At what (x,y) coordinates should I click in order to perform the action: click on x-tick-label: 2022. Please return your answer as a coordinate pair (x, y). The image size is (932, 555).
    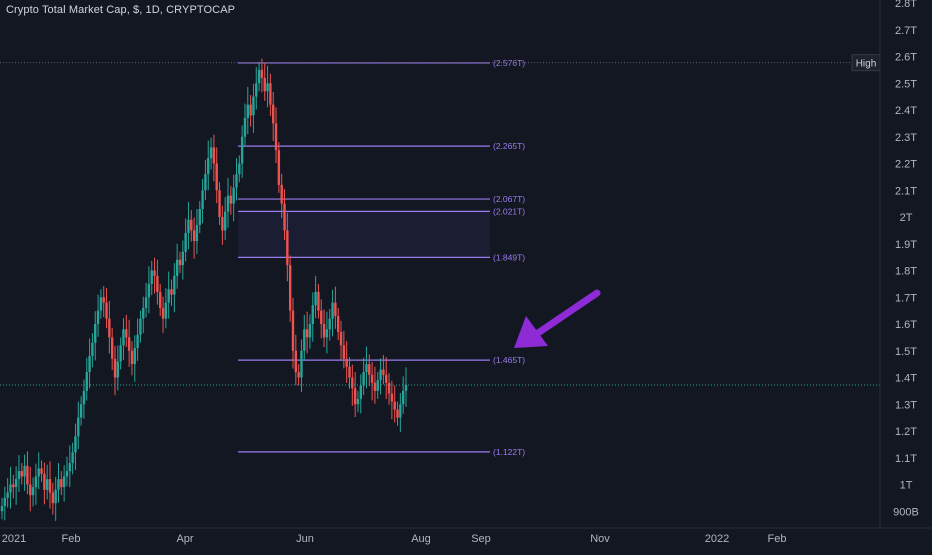
    Looking at the image, I should click on (717, 539).